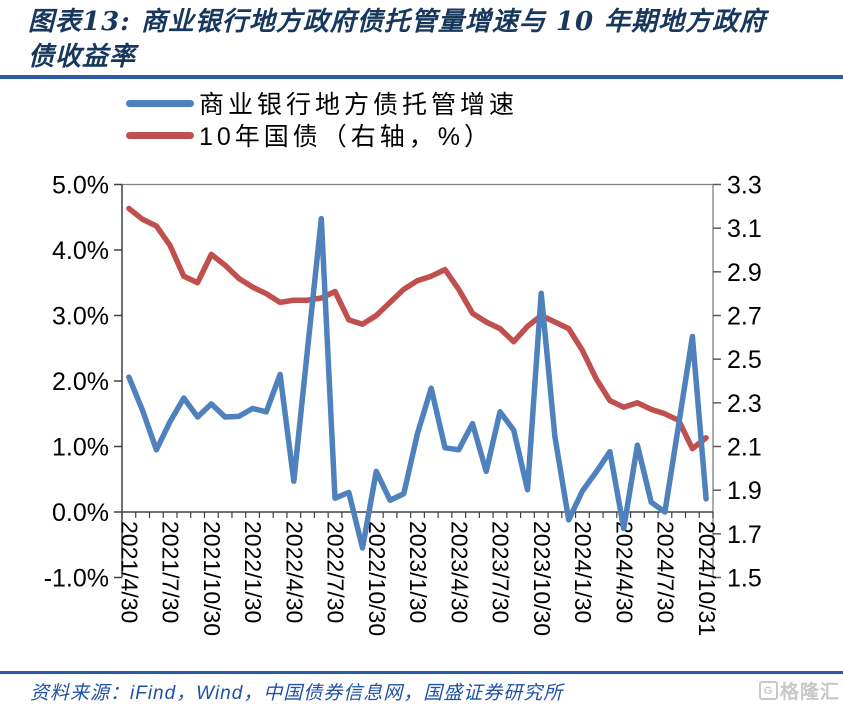 The image size is (843, 706). I want to click on footer-divider, so click(421, 672).